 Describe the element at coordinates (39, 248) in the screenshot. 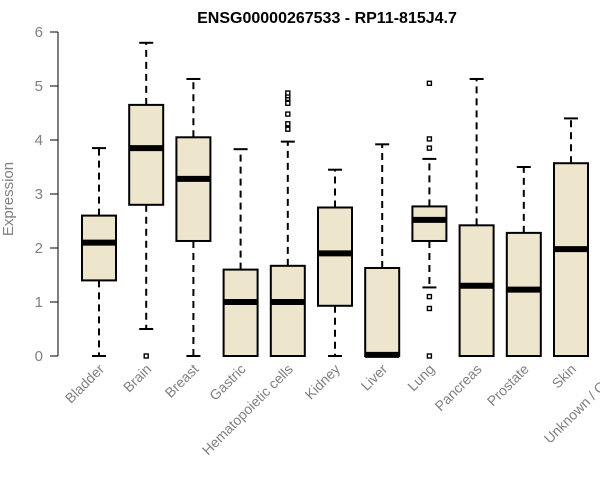

I see `y-tick-label: 2` at that location.